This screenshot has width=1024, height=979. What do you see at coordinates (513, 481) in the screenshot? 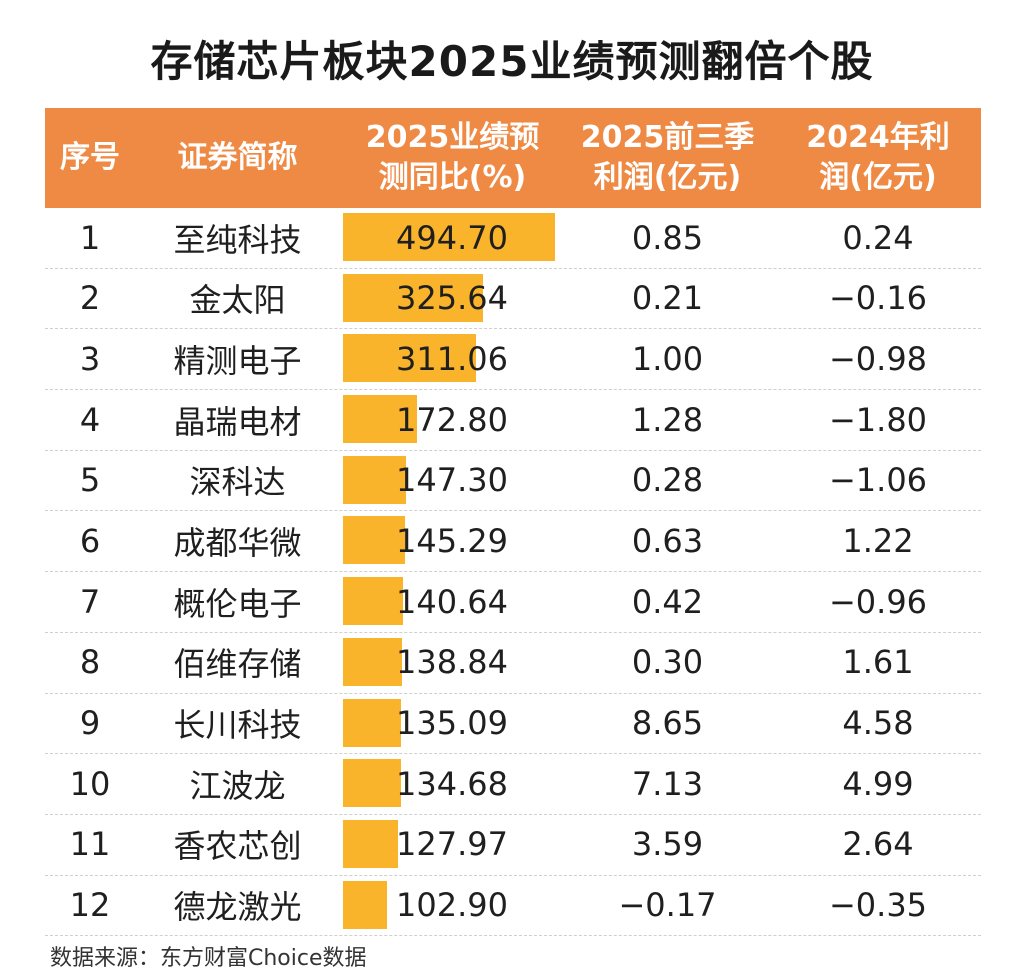
I see `table-row: 5 深科达 147.30 0.28 −1.06` at bounding box center [513, 481].